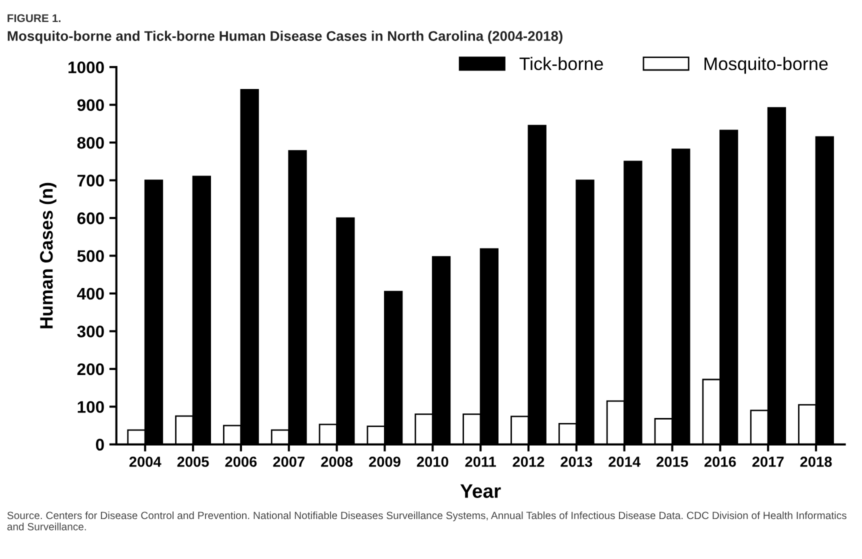 The image size is (862, 559). What do you see at coordinates (432, 461) in the screenshot?
I see `x-tick-label: 2010` at bounding box center [432, 461].